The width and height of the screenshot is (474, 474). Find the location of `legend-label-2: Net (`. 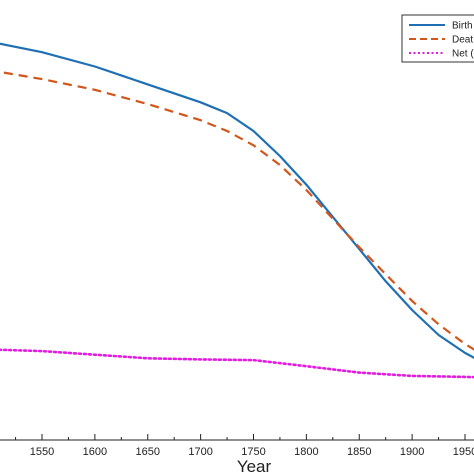

legend-label-2: Net ( is located at coordinates (463, 54).